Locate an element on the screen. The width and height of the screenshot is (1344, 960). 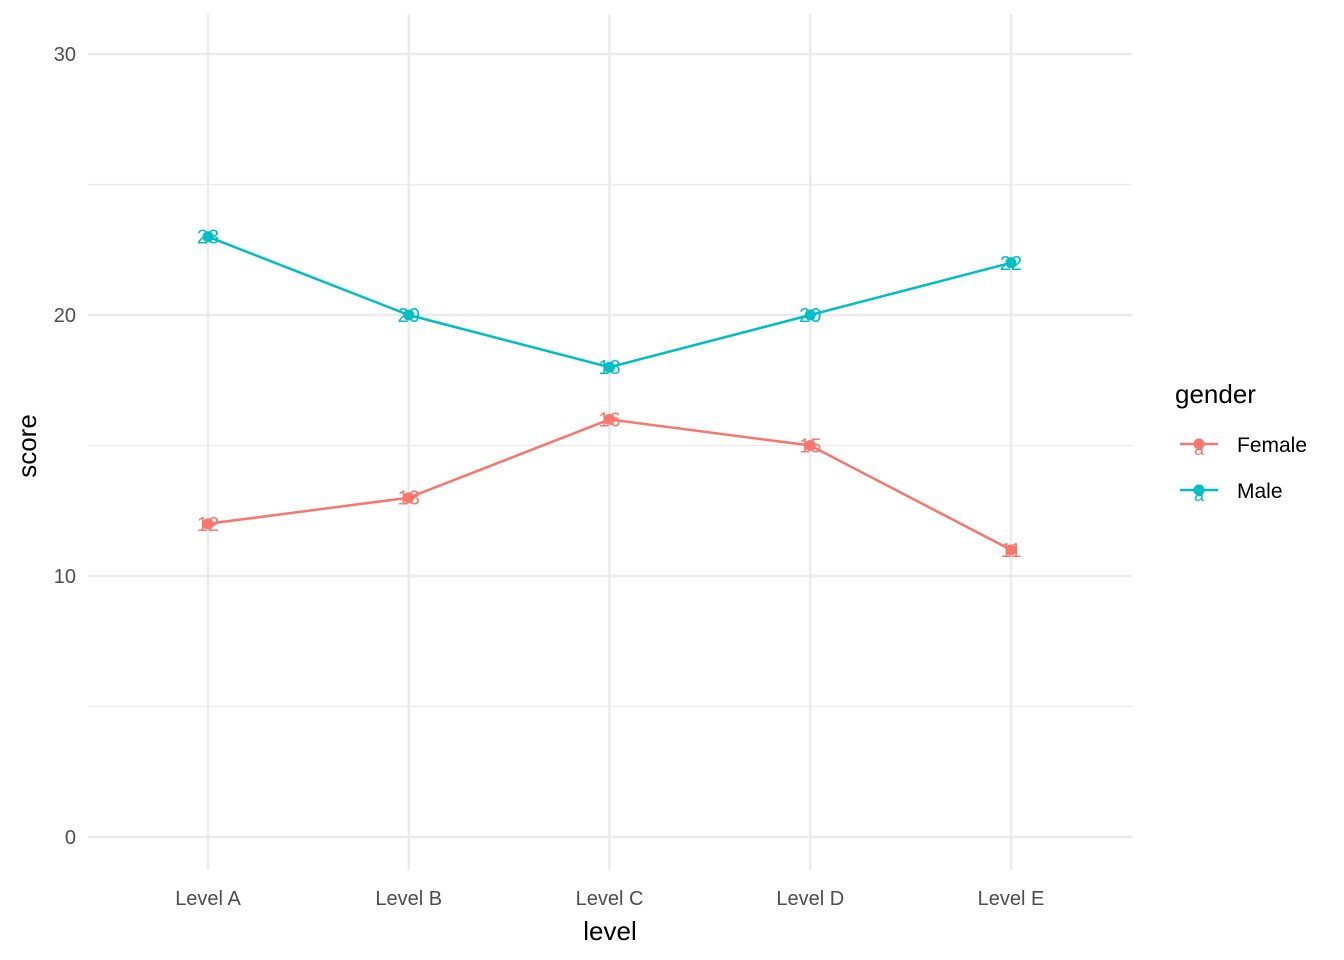
y-axis-title: score is located at coordinates (27, 446).